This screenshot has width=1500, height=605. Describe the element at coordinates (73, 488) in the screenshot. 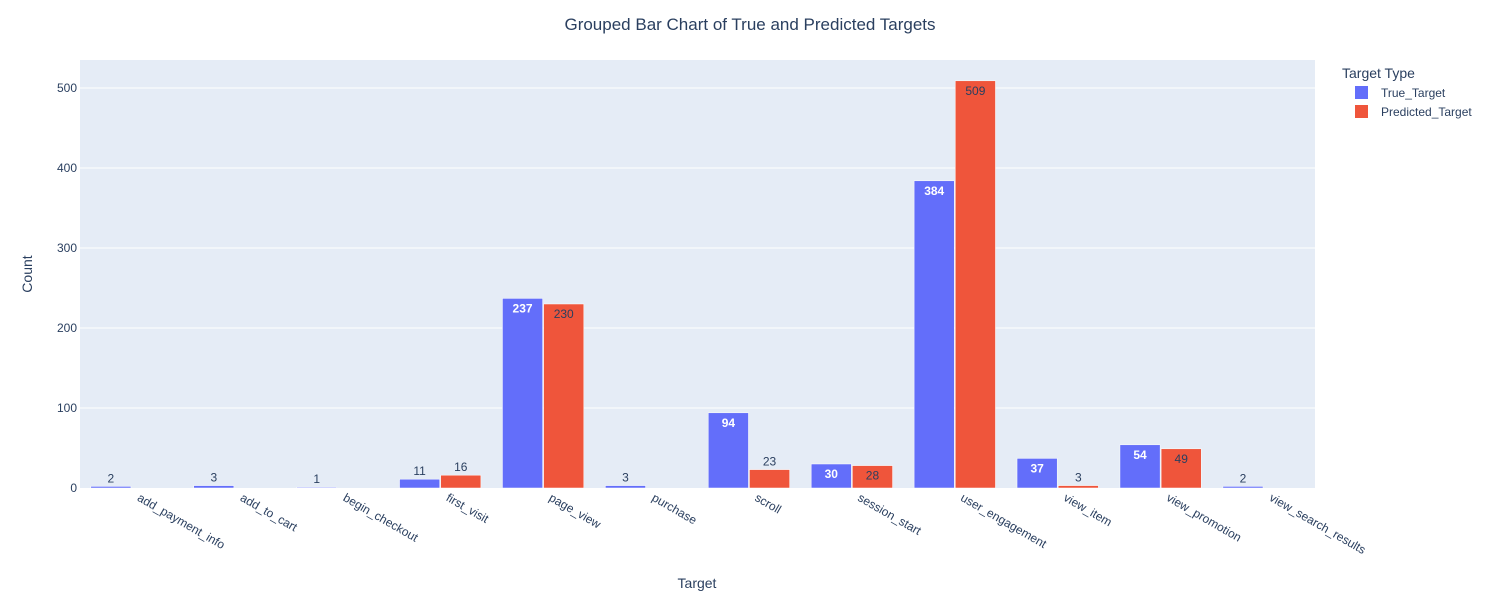

I see `y-tick-label: 0` at that location.